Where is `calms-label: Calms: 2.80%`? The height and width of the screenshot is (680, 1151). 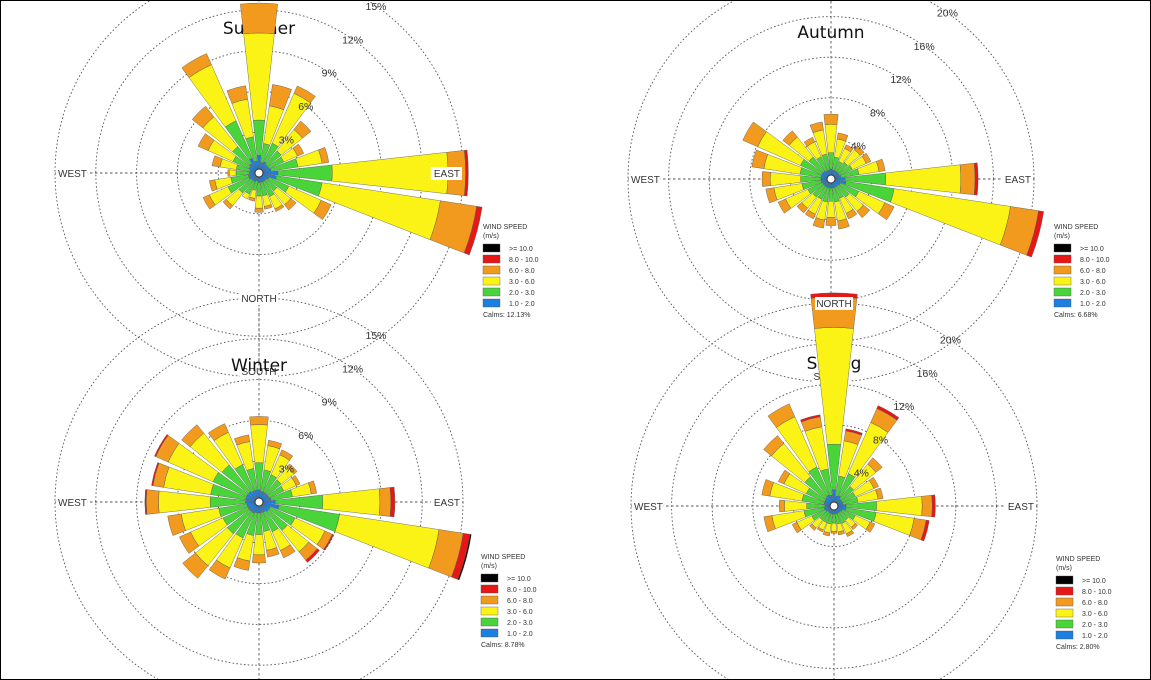
calms-label: Calms: 2.80% is located at coordinates (1078, 647).